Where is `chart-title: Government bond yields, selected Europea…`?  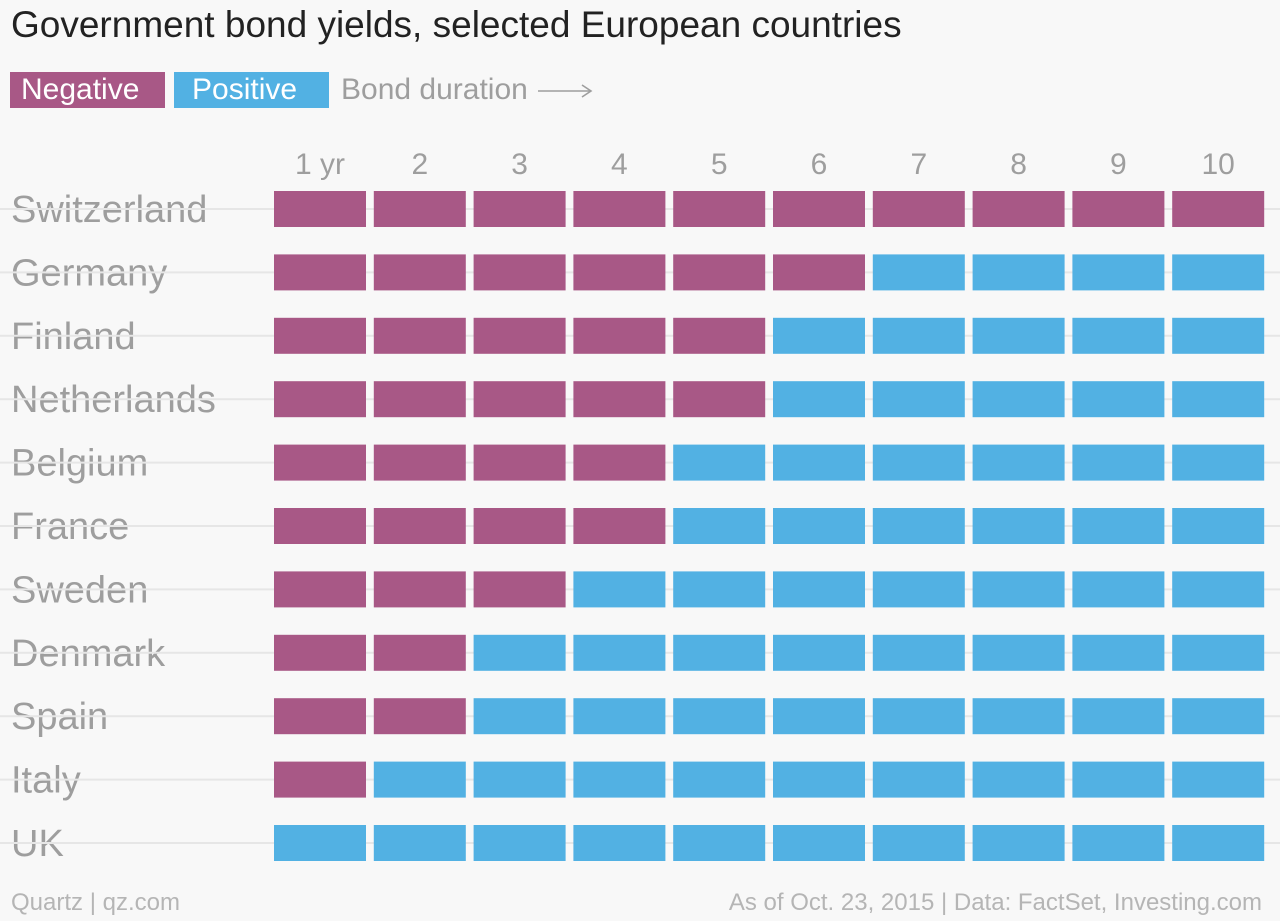
chart-title: Government bond yields, selected Europea… is located at coordinates (456, 24).